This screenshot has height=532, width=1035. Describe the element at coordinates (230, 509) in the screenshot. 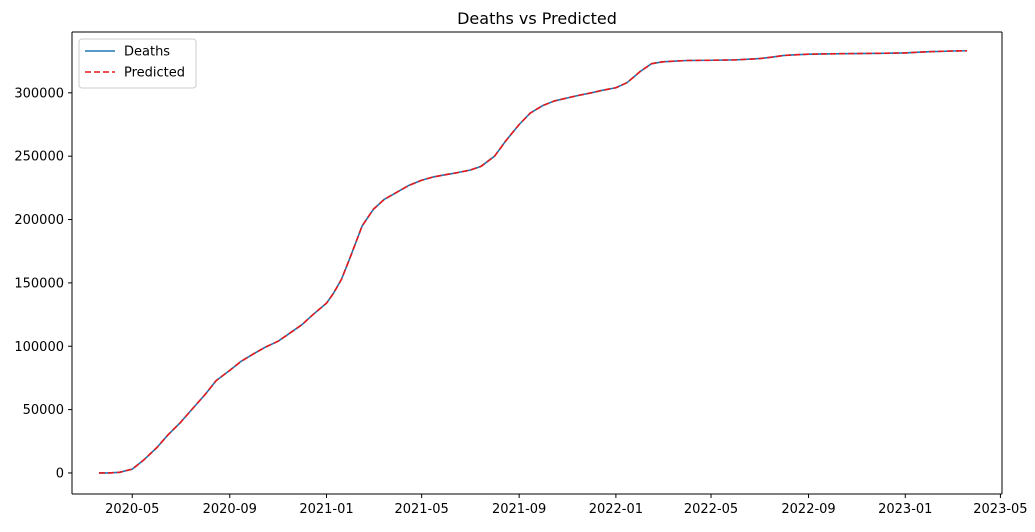

I see `x-tick-label: 2020-09` at that location.